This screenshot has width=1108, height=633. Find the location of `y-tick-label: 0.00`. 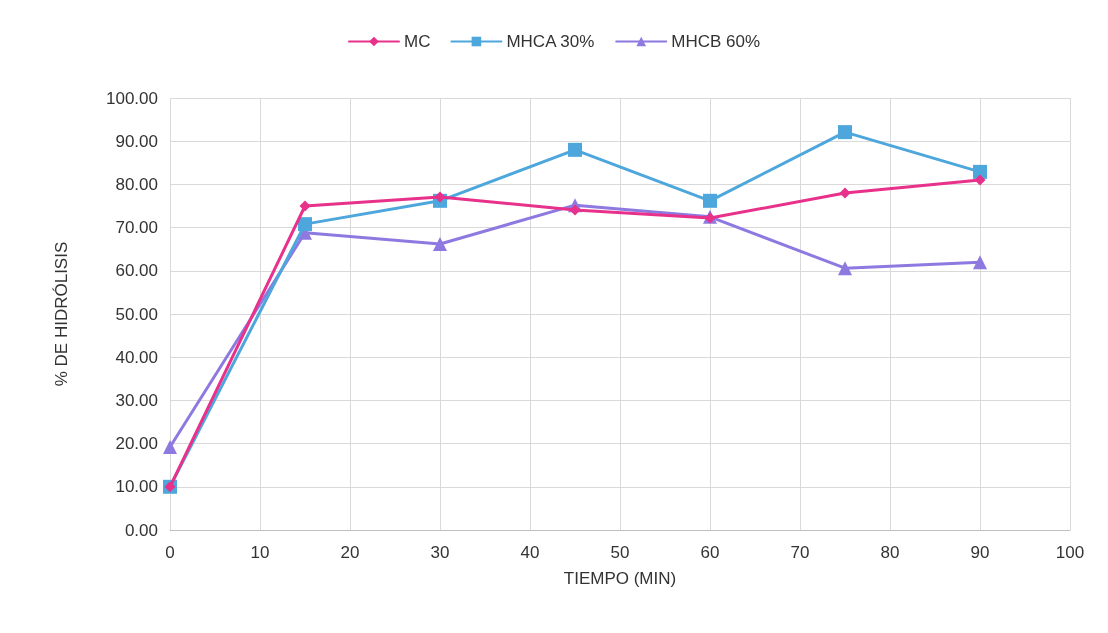

y-tick-label: 0.00 is located at coordinates (141, 530).